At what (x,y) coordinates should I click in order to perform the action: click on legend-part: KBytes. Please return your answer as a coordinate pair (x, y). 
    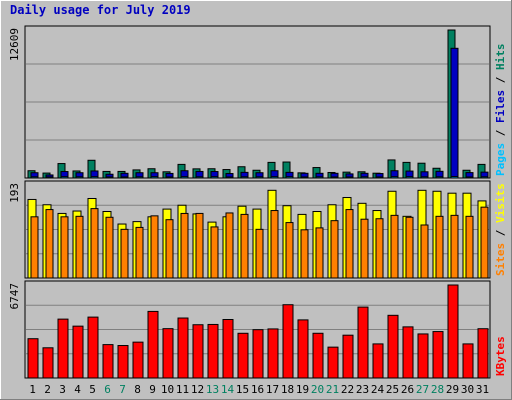
    Looking at the image, I should click on (500, 356).